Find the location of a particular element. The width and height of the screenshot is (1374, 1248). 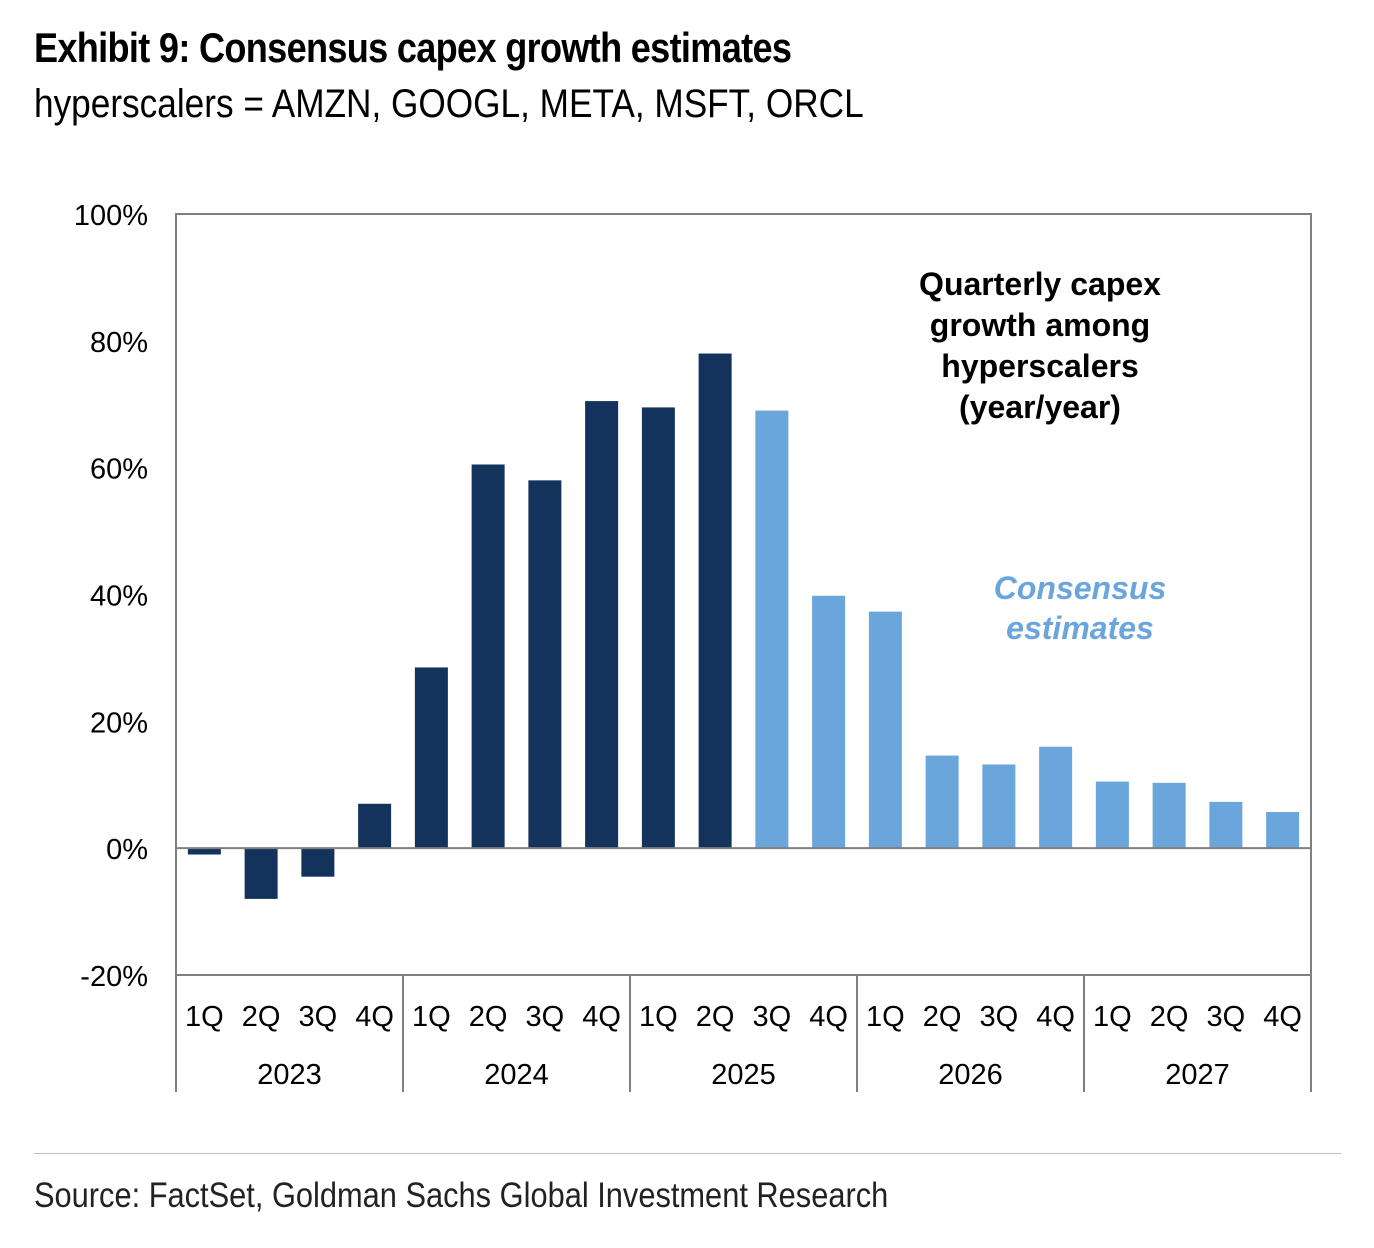

x-year-label: 2023 is located at coordinates (289, 1075).